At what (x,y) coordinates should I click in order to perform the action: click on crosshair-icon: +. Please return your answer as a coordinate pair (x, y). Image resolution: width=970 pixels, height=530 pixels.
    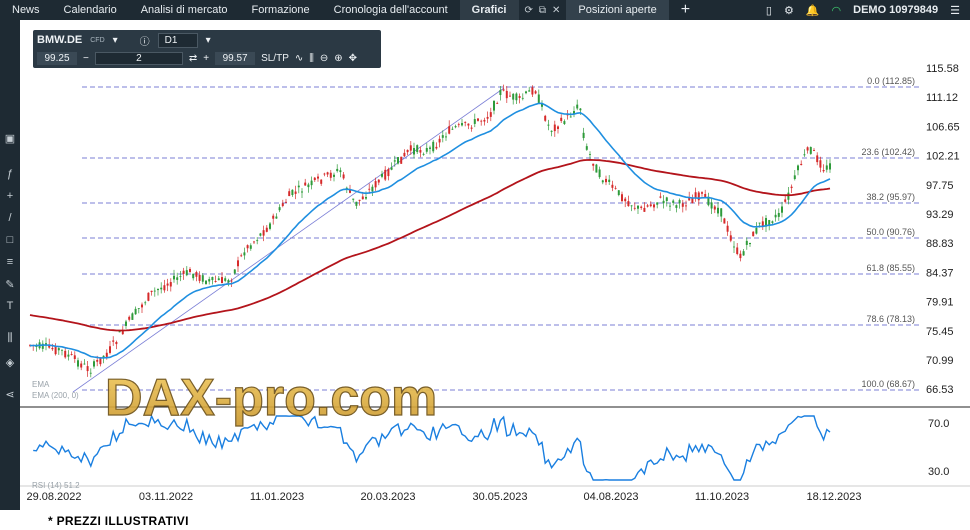
    Looking at the image, I should click on (10, 196).